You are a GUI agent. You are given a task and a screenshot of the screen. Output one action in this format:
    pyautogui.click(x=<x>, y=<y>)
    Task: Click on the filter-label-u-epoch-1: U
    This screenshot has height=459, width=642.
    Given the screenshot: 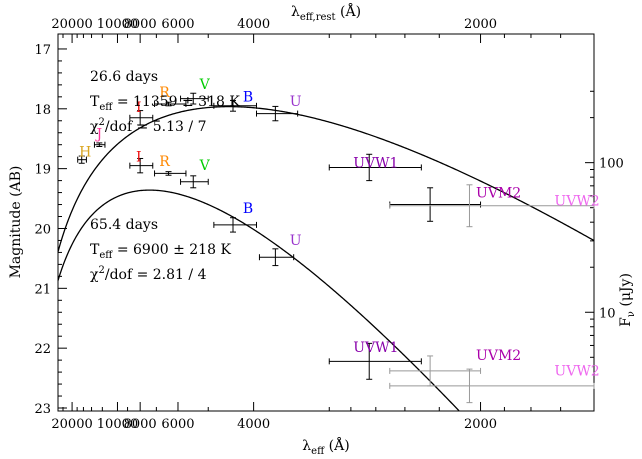 What is the action you would take?
    pyautogui.click(x=296, y=102)
    